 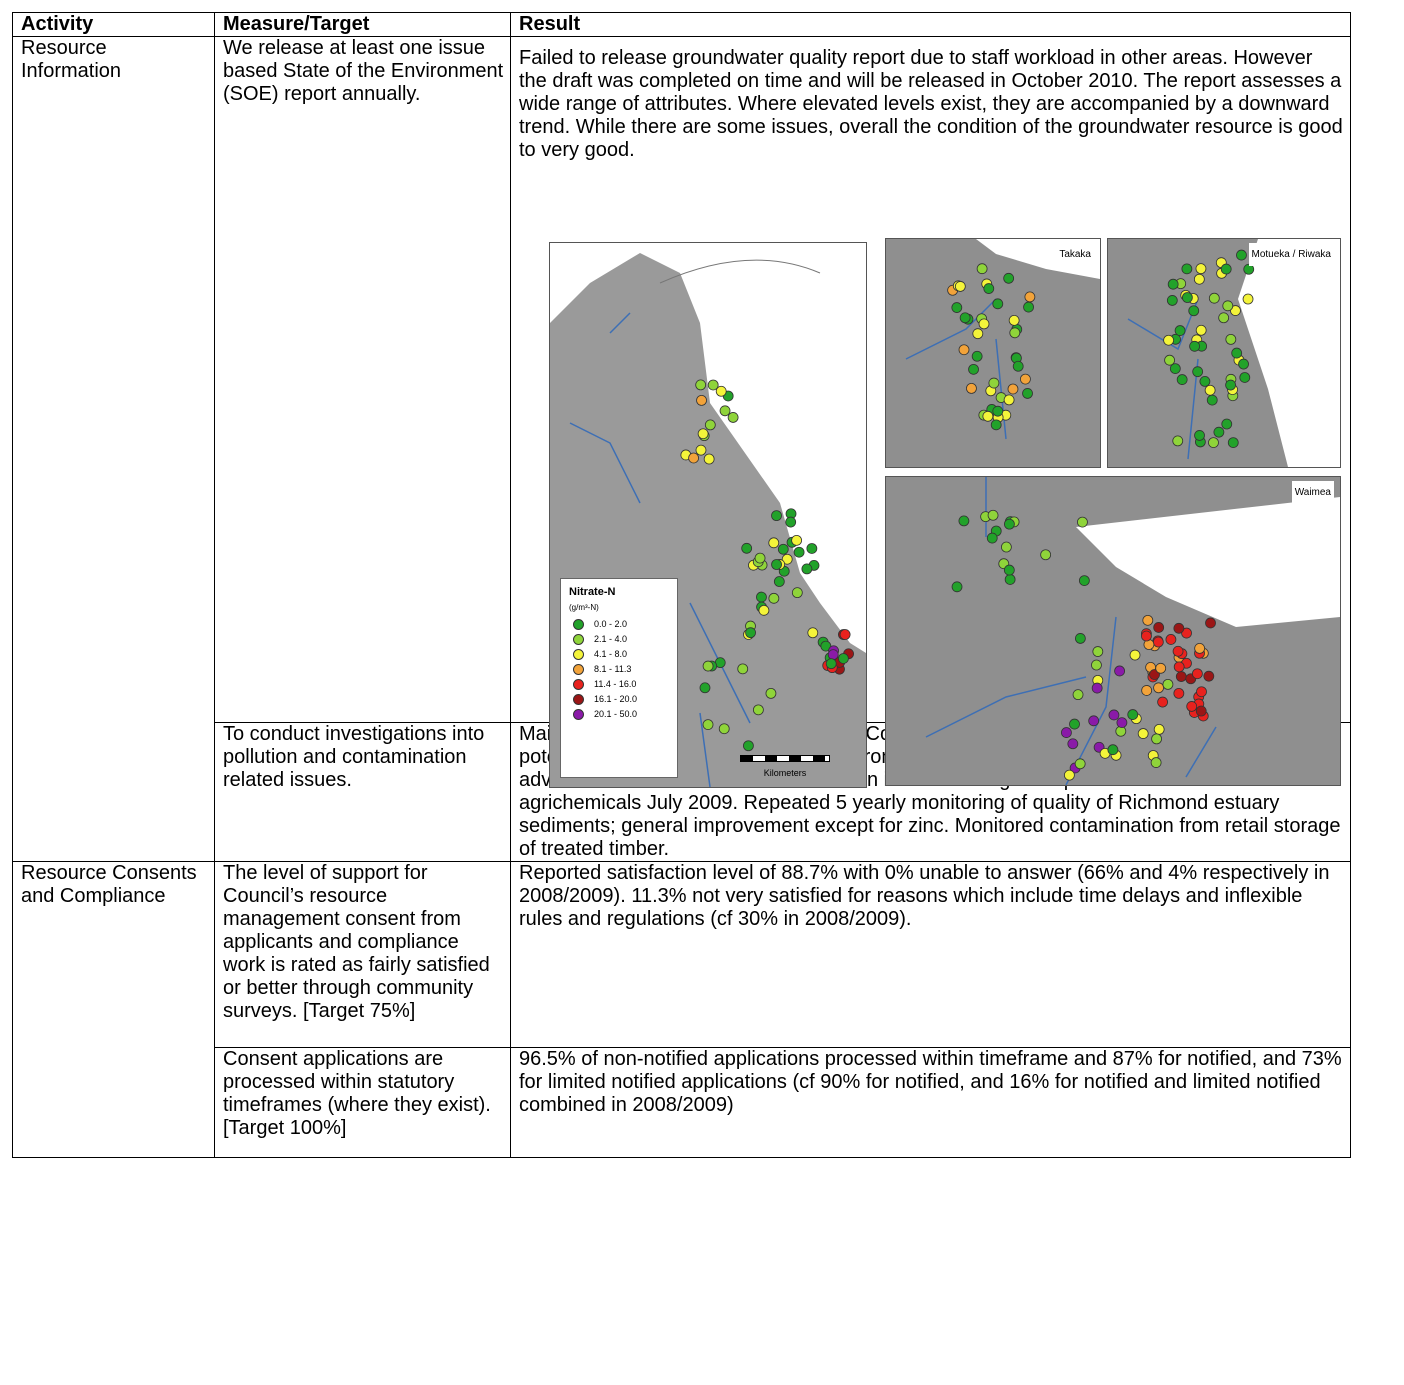 I want to click on header-measure: Measure/Target, so click(x=362, y=24).